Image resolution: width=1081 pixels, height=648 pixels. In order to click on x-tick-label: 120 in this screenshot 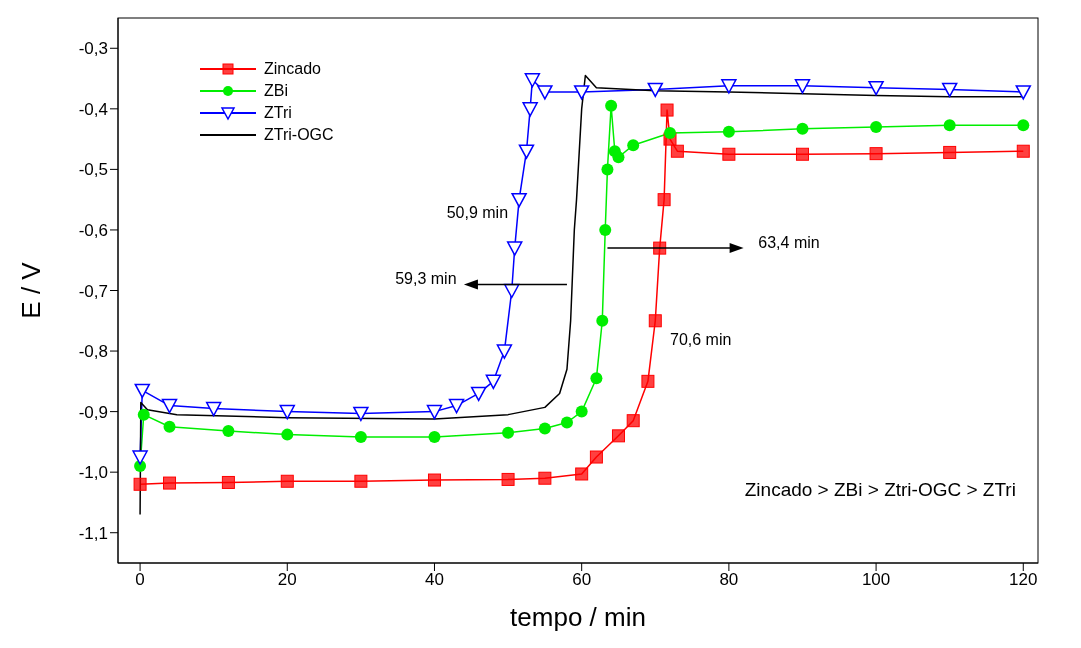, I will do `click(1023, 580)`.